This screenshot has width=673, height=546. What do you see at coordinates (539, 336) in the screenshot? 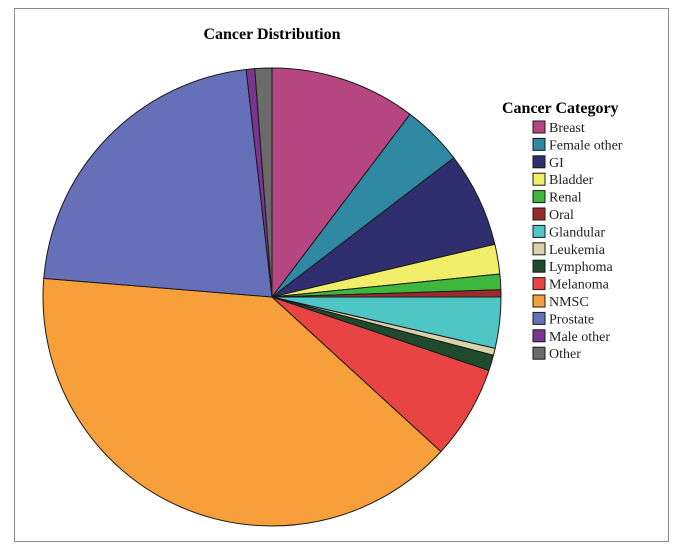
I see `legend-swatch-male-other` at bounding box center [539, 336].